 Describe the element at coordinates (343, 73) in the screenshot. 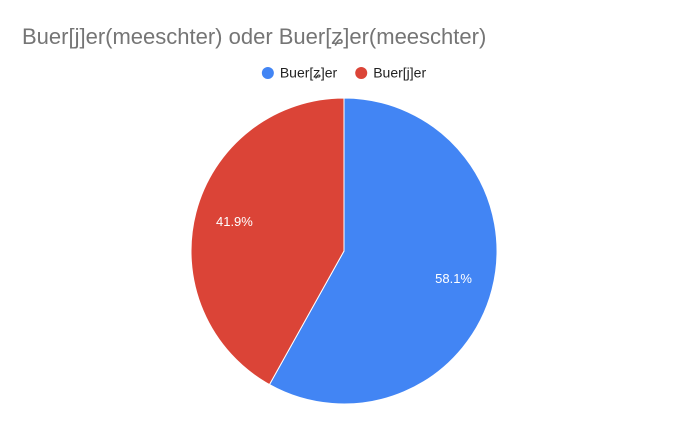

I see `legend: Buer[ʑ]er Buer[j]er` at that location.